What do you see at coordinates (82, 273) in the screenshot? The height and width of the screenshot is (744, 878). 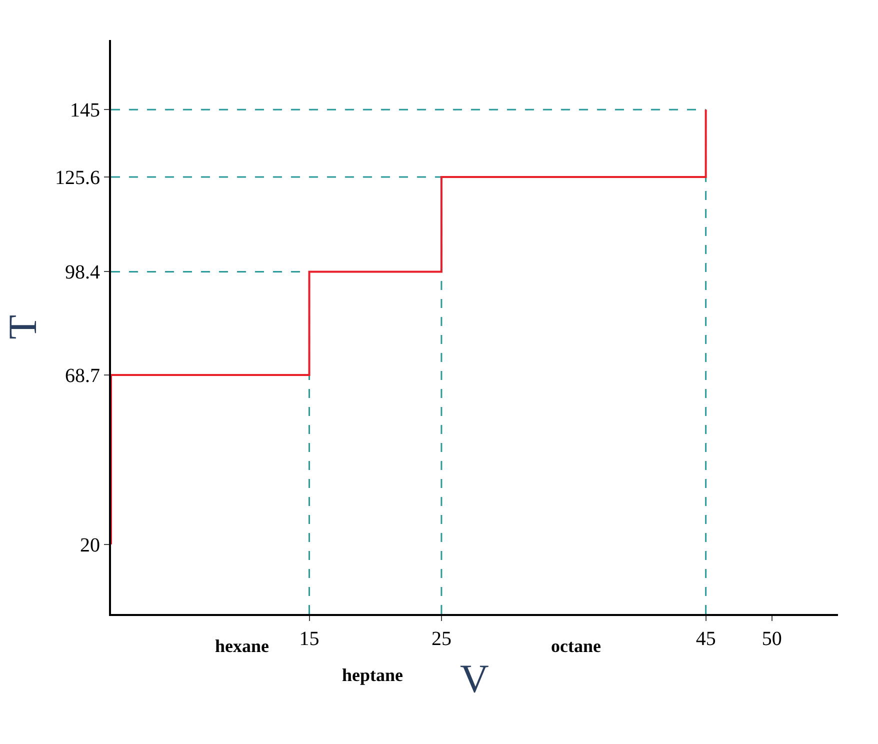 I see `y-tick-label: 98.4` at bounding box center [82, 273].